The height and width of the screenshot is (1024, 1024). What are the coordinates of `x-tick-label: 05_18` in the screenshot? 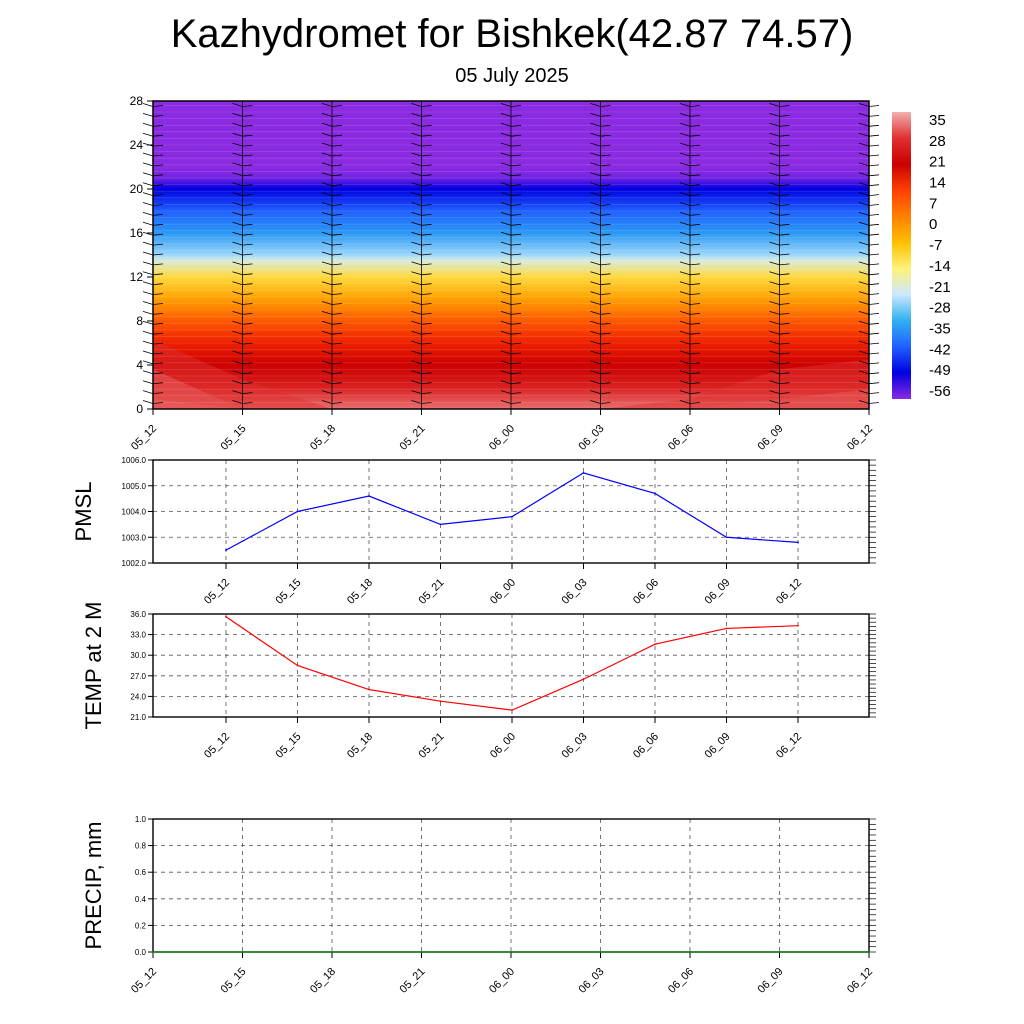 It's located at (323, 438).